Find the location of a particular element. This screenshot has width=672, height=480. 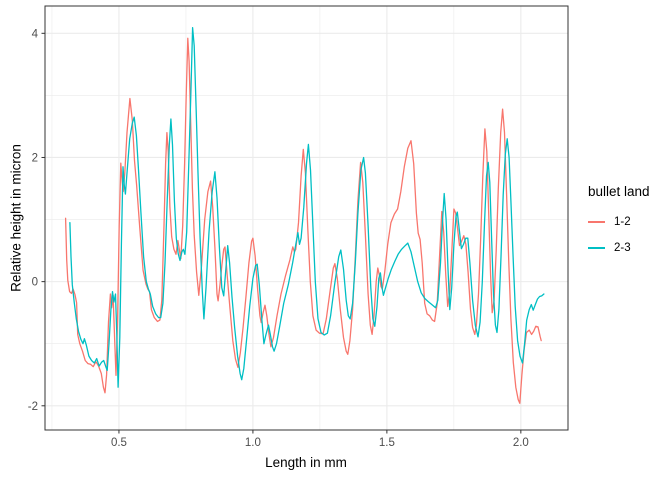

legend-item-1-2: 1-2 is located at coordinates (619, 222).